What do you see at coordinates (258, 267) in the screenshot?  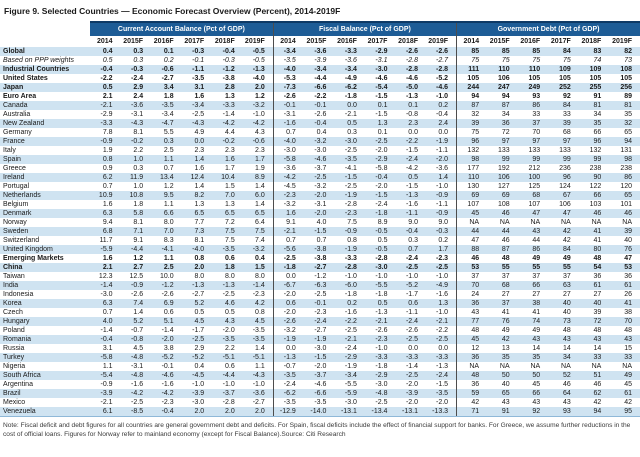 I see `data-cell: 1.5` at bounding box center [258, 267].